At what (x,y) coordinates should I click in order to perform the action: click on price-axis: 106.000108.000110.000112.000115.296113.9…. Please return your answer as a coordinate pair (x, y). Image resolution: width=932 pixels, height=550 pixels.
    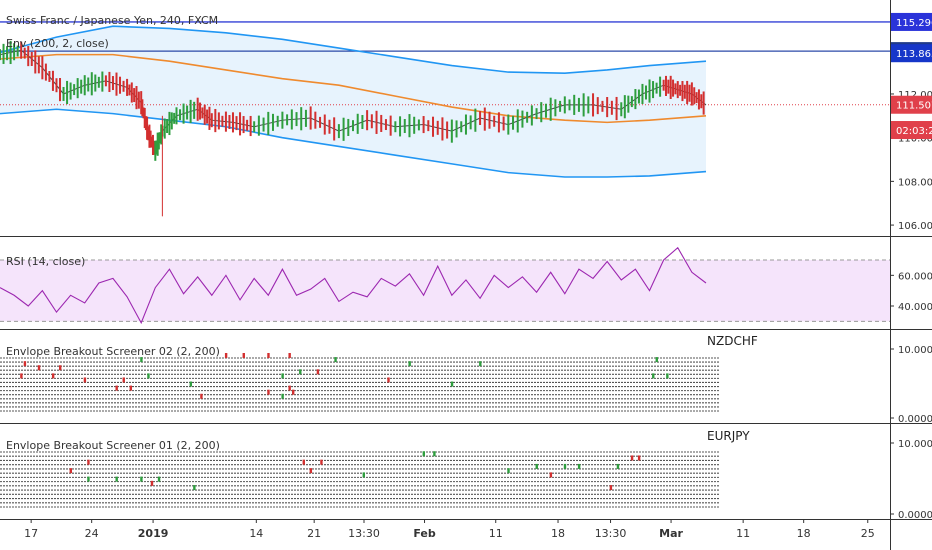
    Looking at the image, I should click on (911, 266).